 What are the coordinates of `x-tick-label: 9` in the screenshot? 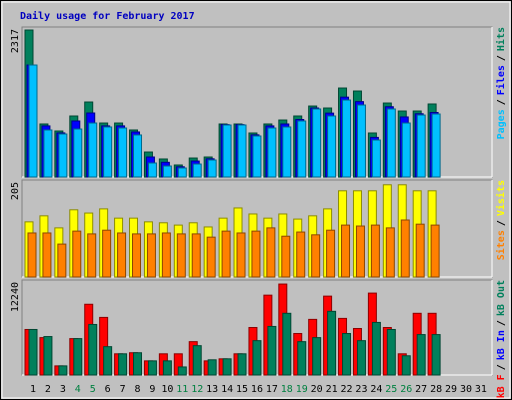 It's located at (152, 389).